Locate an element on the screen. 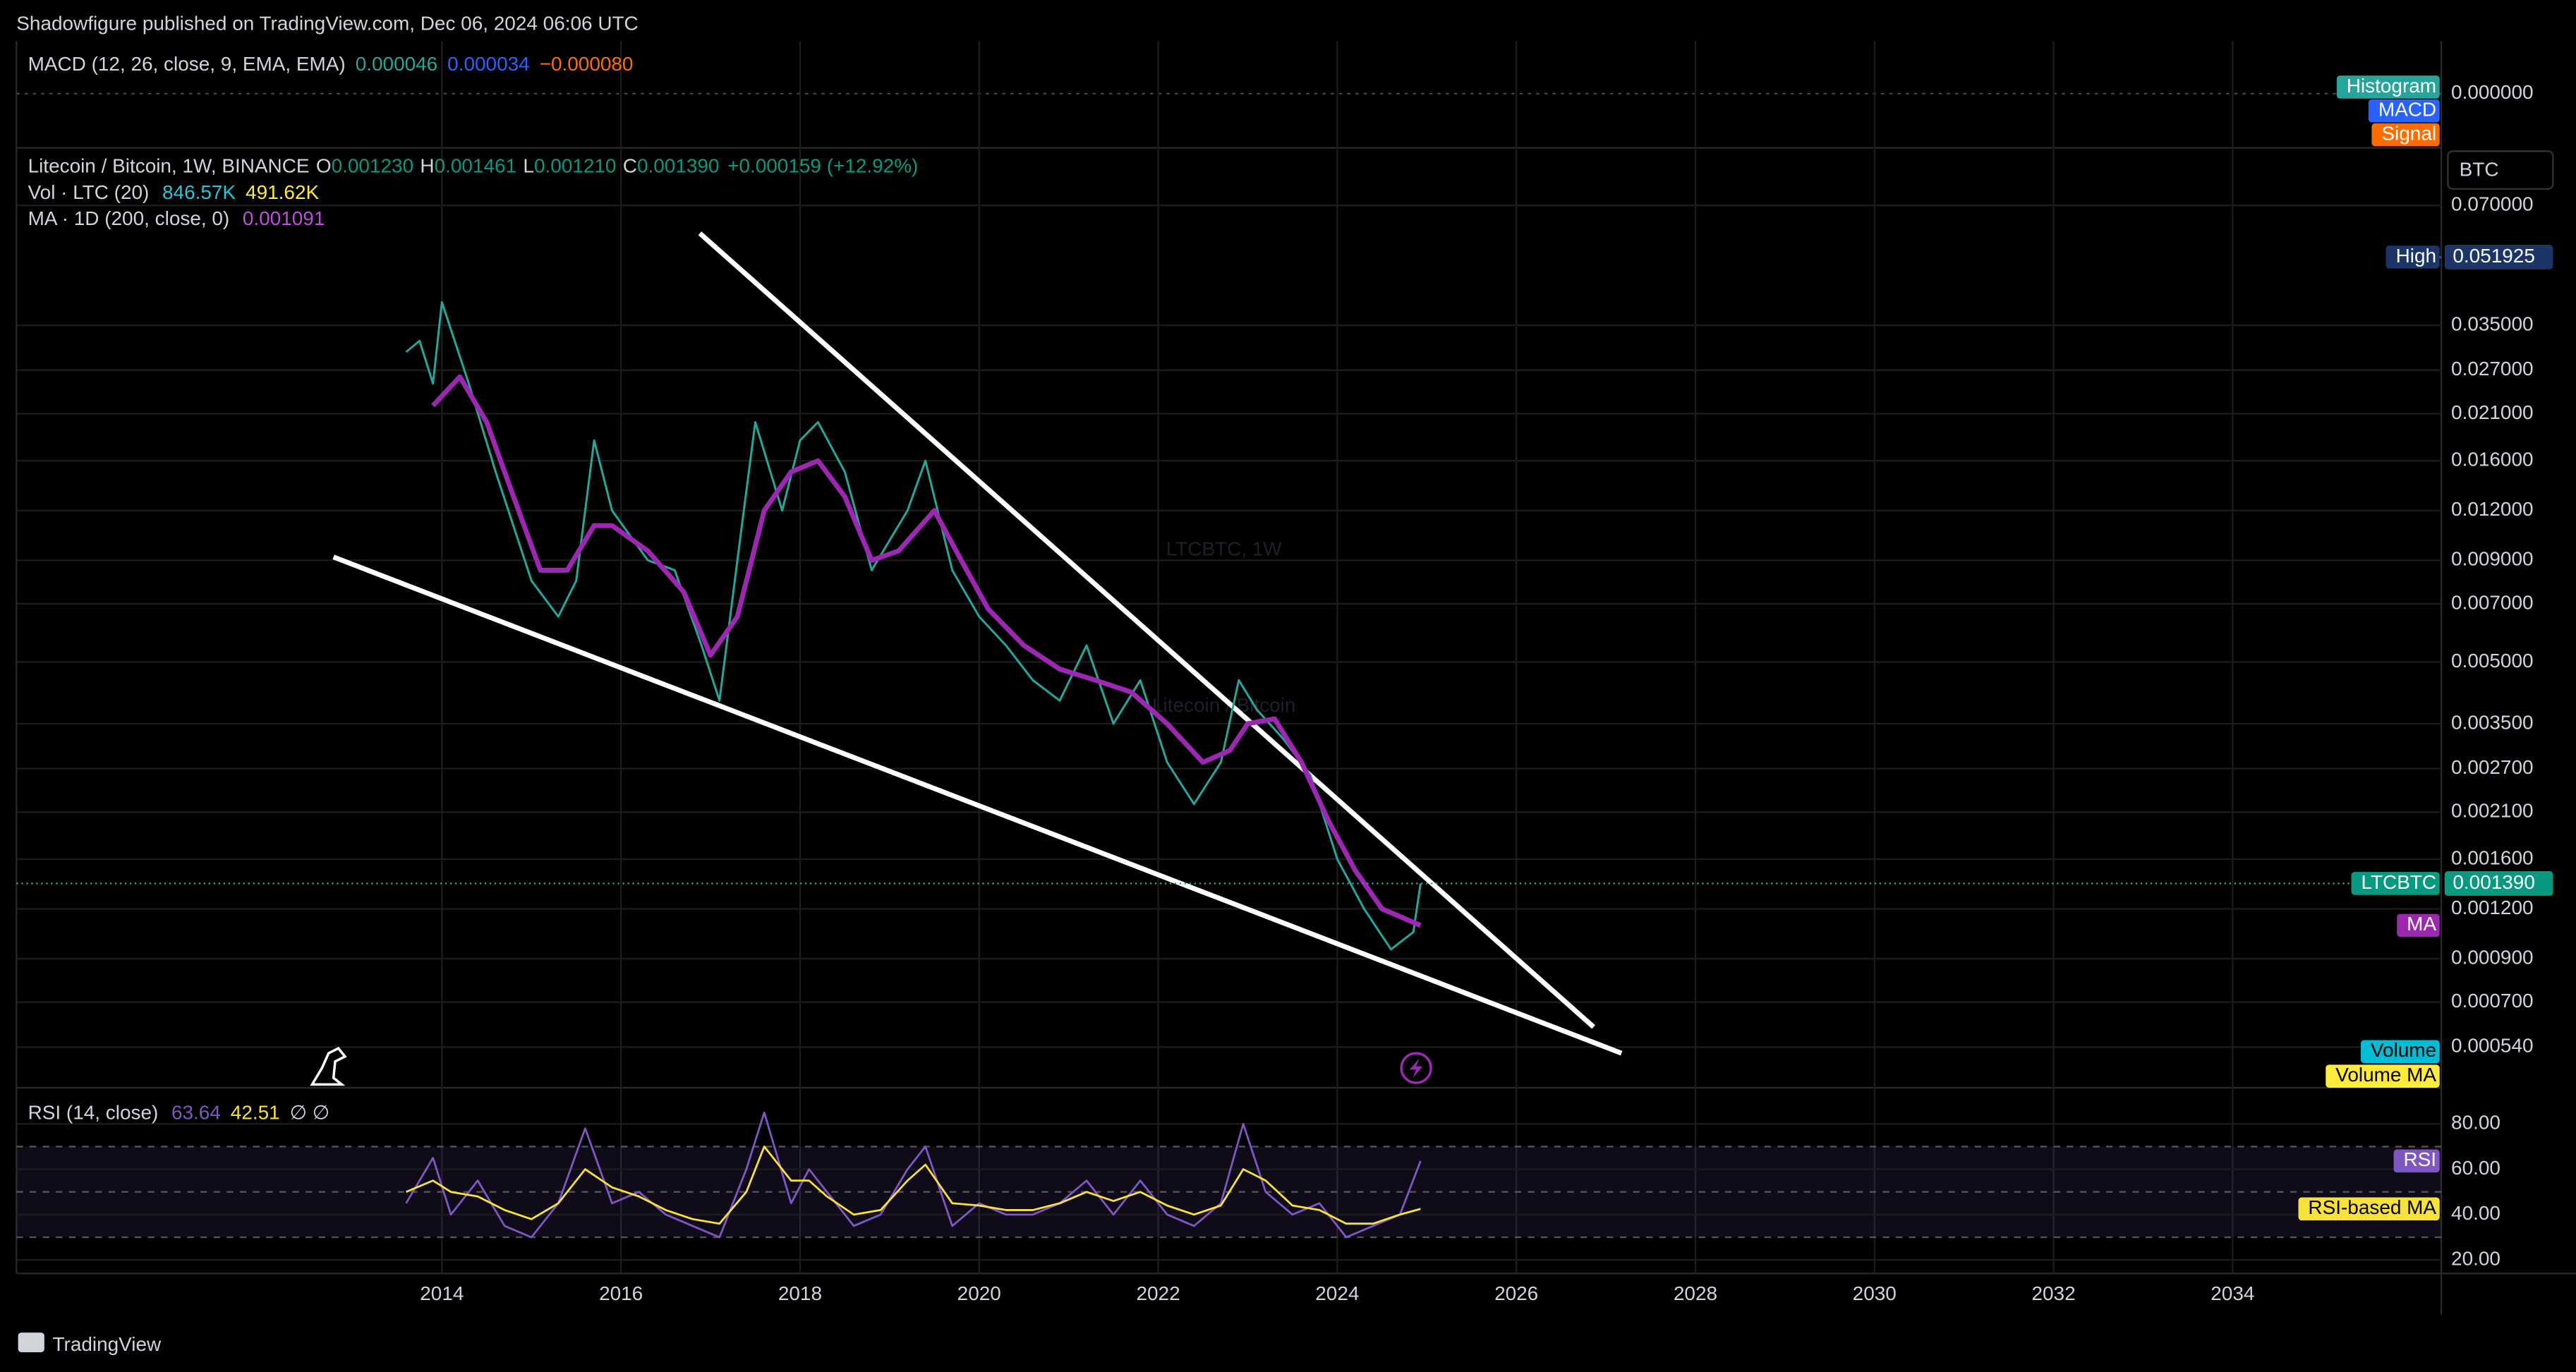  legend-item: Litecoin / Bitcoin, 1W, BINANCE is located at coordinates (169, 166).